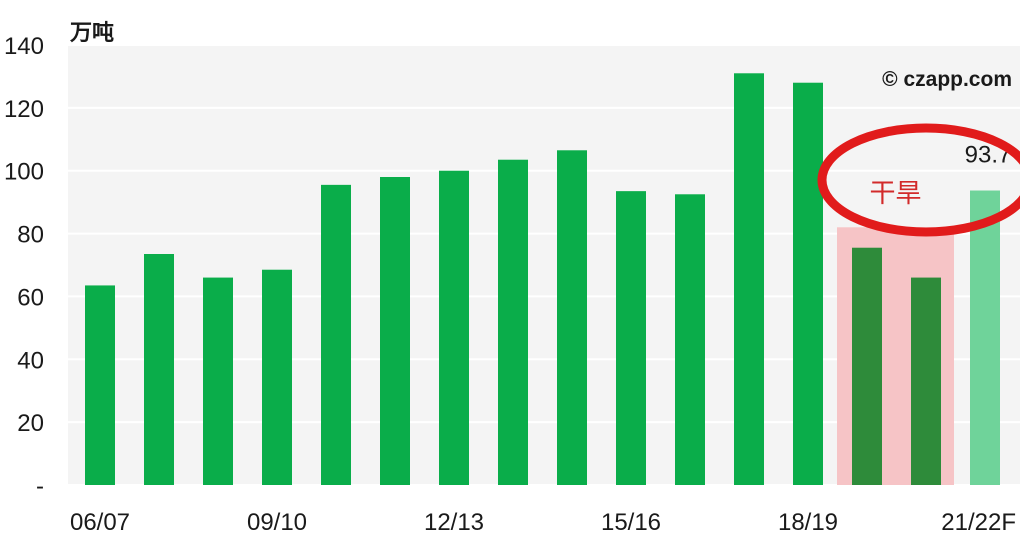  I want to click on x-tick-label: 21/22F, so click(978, 522).